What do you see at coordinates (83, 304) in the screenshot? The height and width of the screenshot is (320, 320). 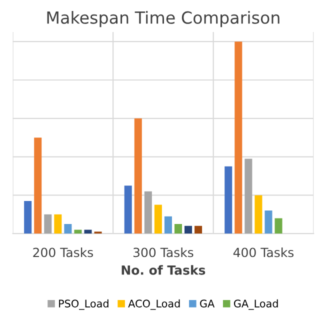 I see `legend-label: PSO_Load` at bounding box center [83, 304].